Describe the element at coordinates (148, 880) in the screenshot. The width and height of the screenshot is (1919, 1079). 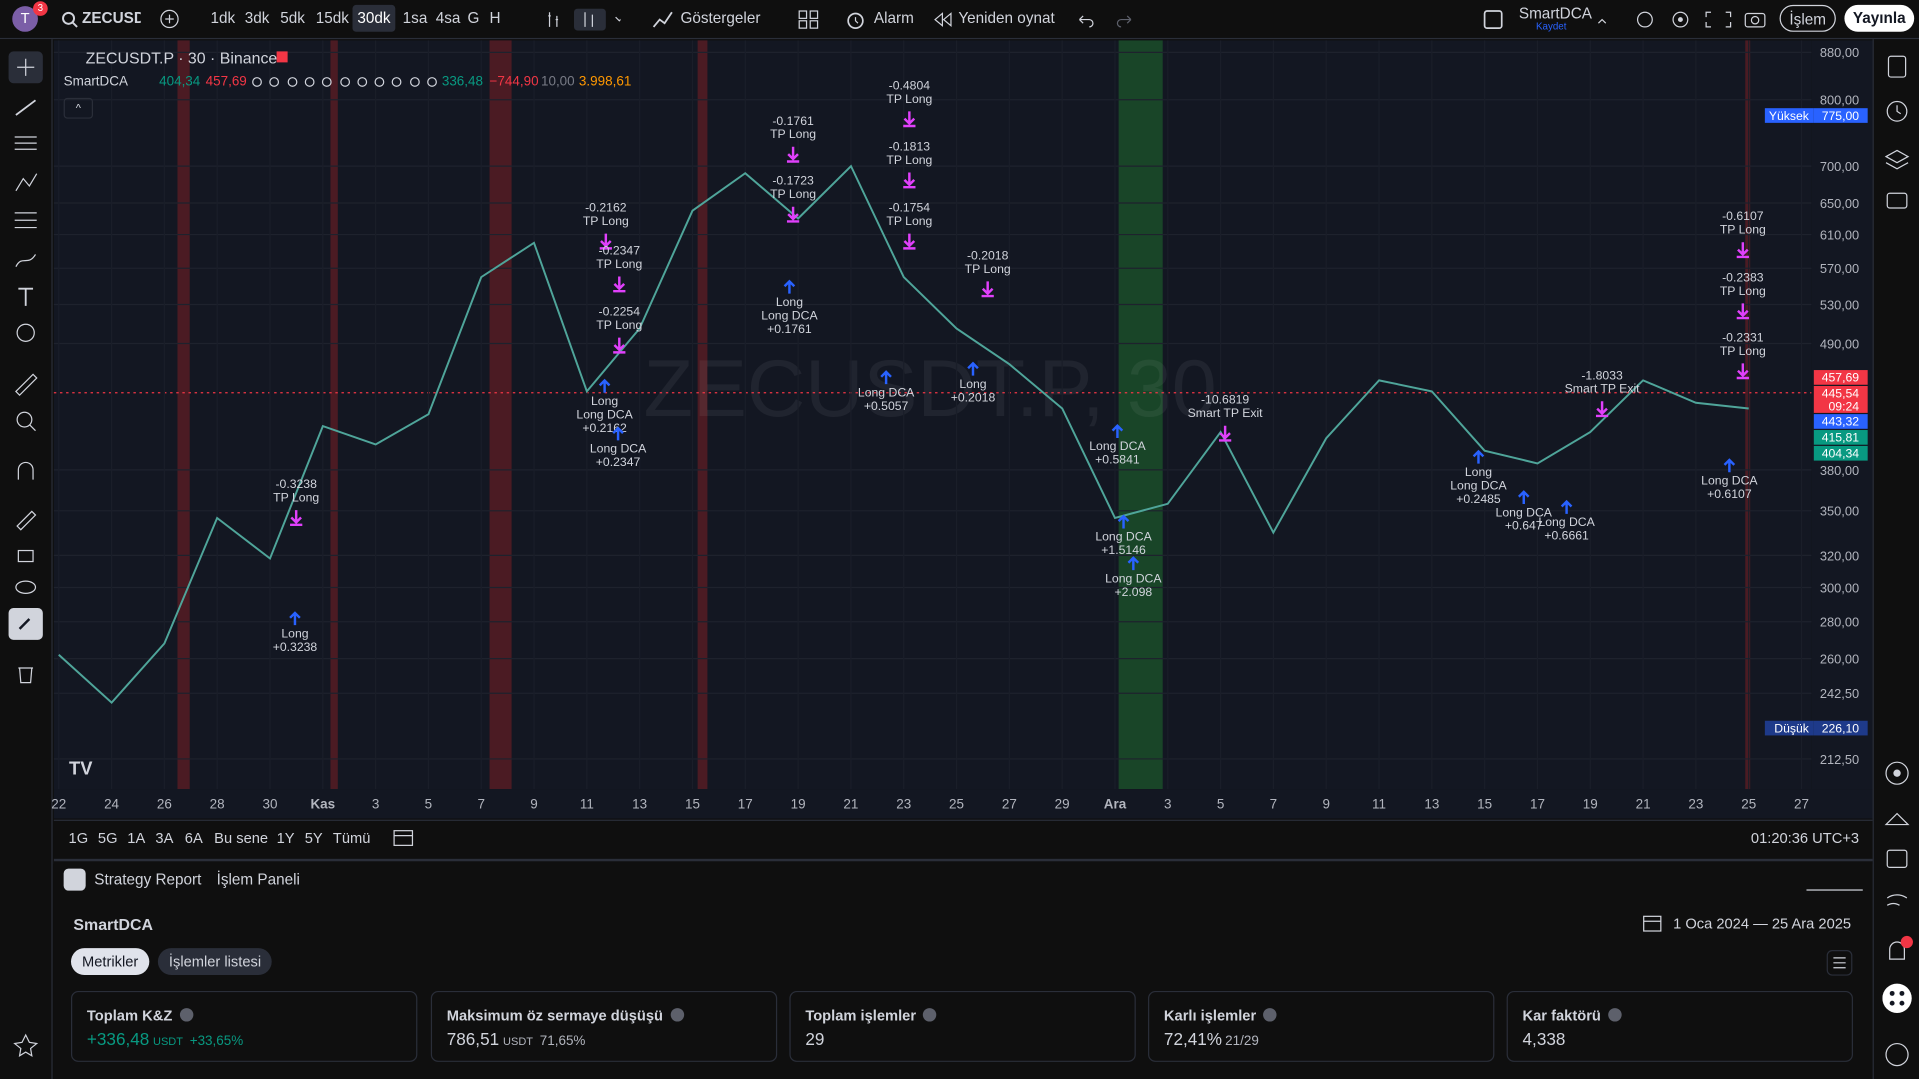
I see `panel-tab: Strategy Report` at that location.